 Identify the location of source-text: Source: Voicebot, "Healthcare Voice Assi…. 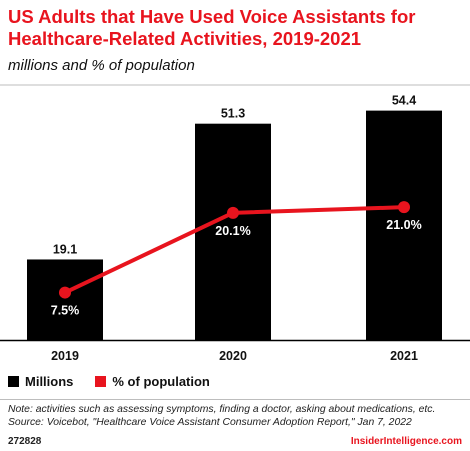
(210, 422).